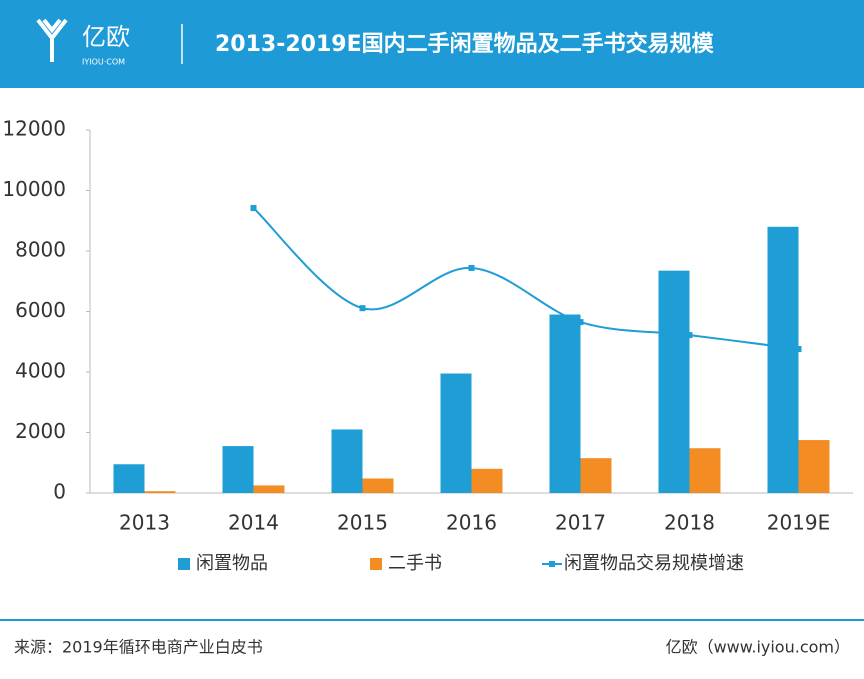 Image resolution: width=864 pixels, height=679 pixels. I want to click on logo: 亿欧, so click(106, 37).